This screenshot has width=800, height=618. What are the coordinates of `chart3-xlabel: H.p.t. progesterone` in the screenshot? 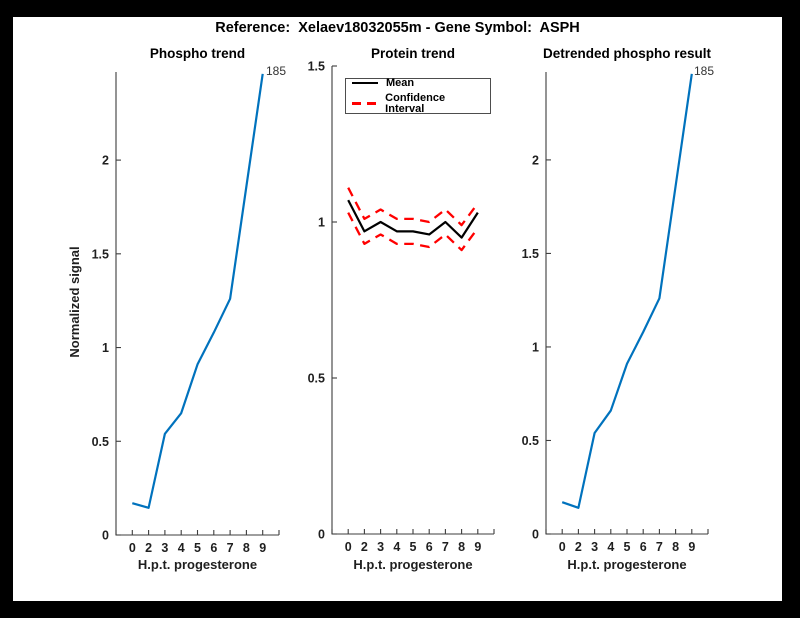 It's located at (627, 564).